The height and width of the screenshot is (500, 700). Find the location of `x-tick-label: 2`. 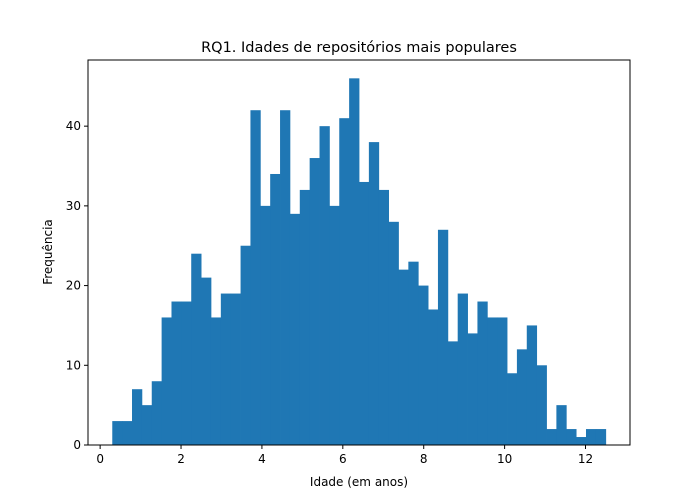

x-tick-label: 2 is located at coordinates (181, 459).